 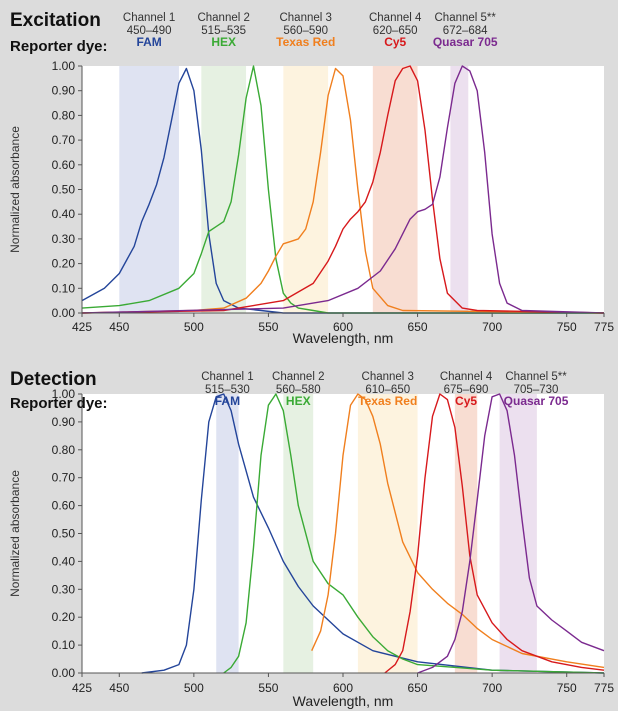 I want to click on channel-range: 675–690, so click(x=466, y=390).